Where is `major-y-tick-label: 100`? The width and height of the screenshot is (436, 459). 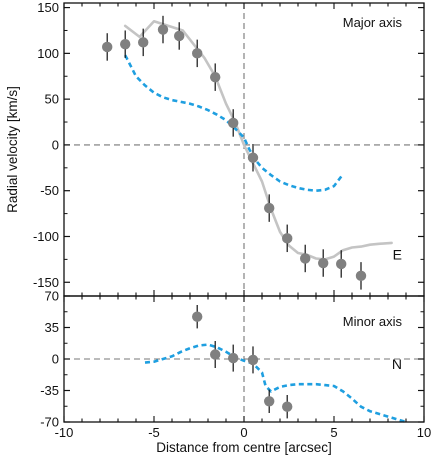 major-y-tick-label: 100 is located at coordinates (48, 53).